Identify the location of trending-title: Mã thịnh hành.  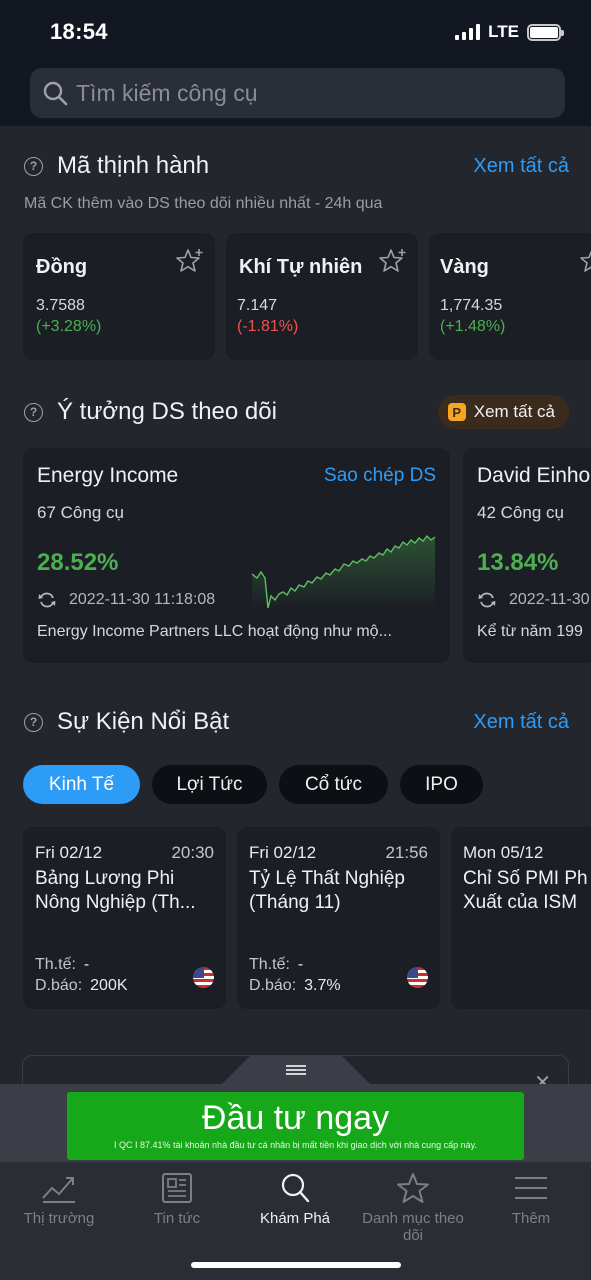
(133, 165).